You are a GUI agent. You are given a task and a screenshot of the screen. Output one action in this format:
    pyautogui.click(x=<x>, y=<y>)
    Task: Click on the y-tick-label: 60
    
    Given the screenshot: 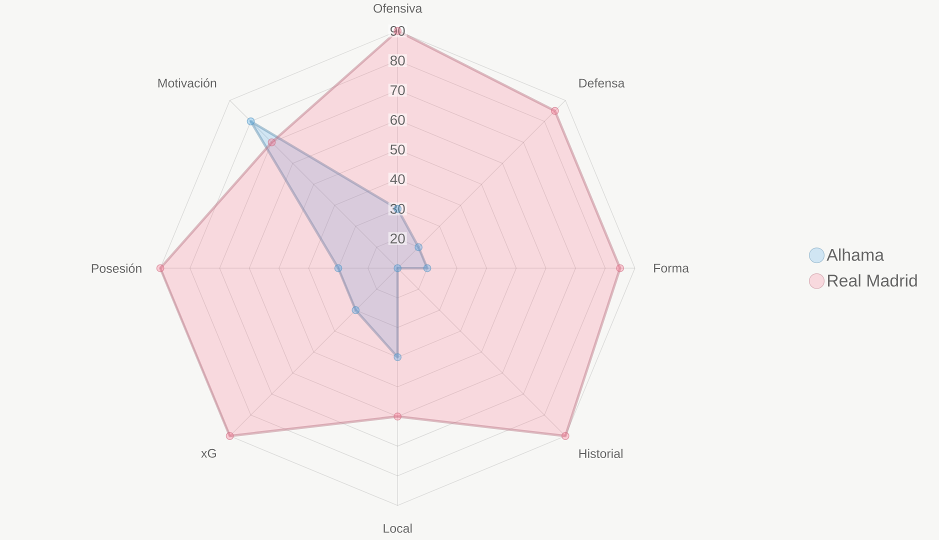 What is the action you would take?
    pyautogui.click(x=397, y=119)
    